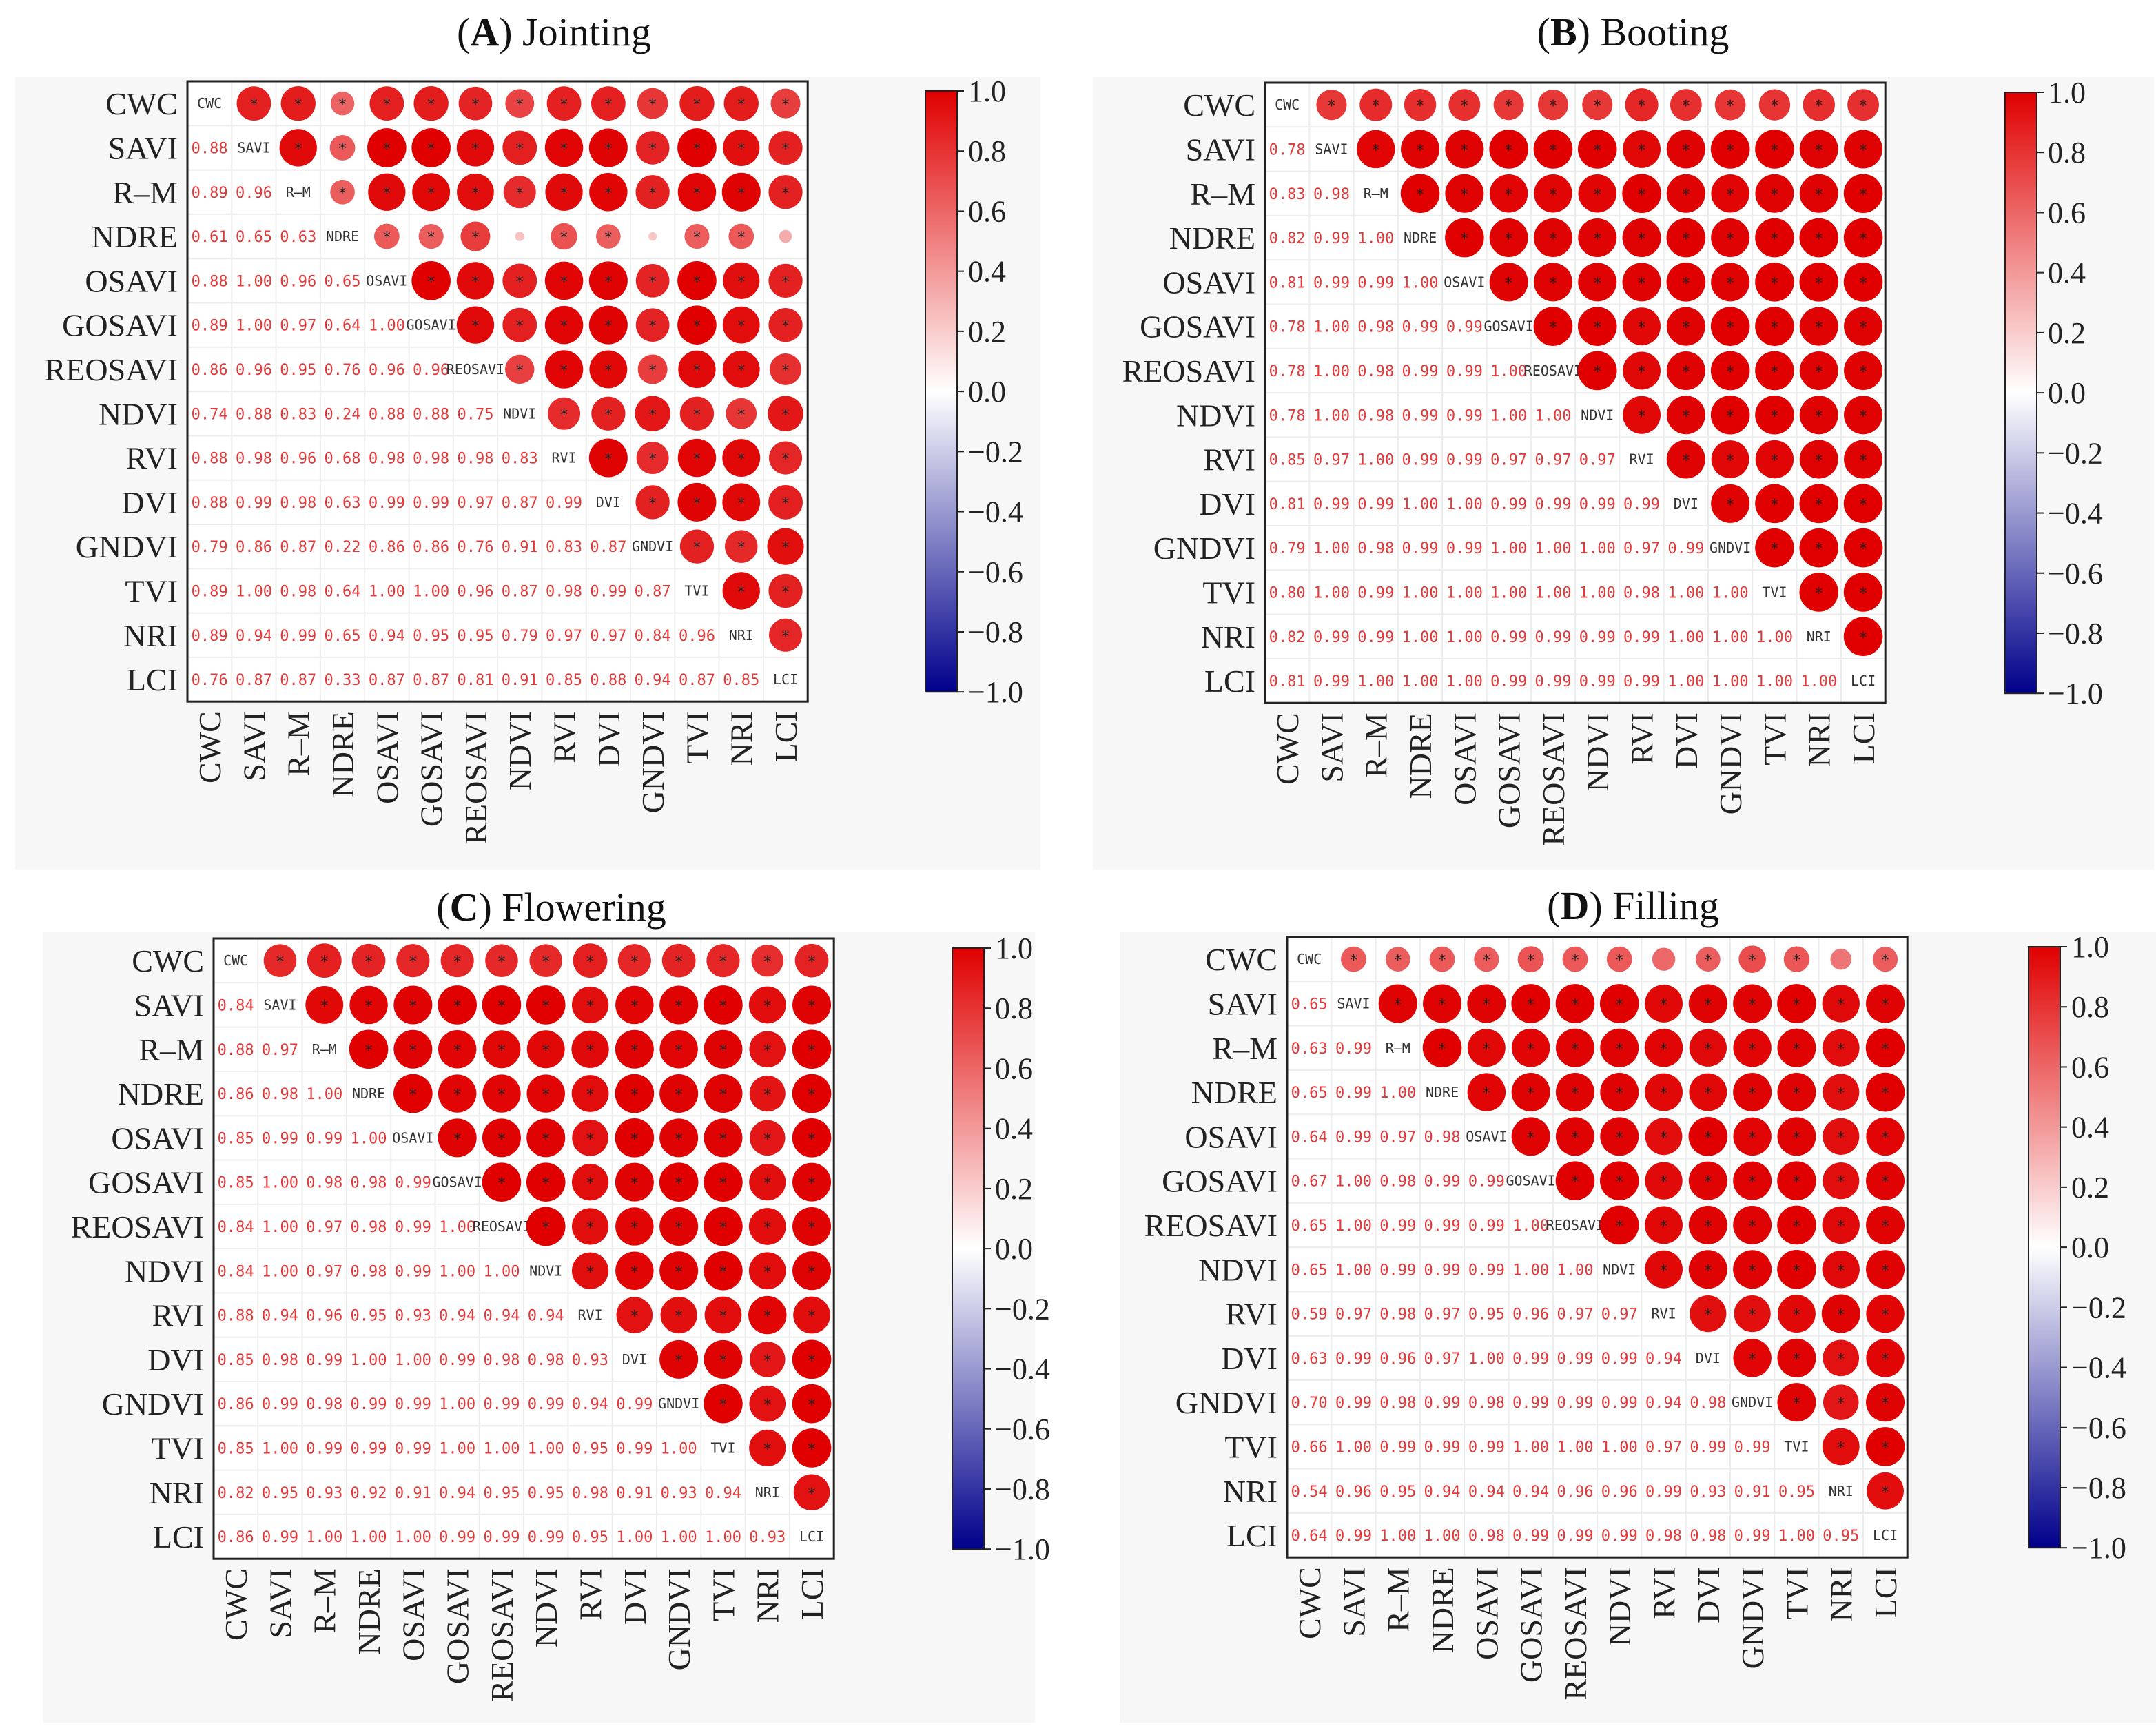  Describe the element at coordinates (2067, 393) in the screenshot. I see `colorbar-tick-label: 0.0` at that location.